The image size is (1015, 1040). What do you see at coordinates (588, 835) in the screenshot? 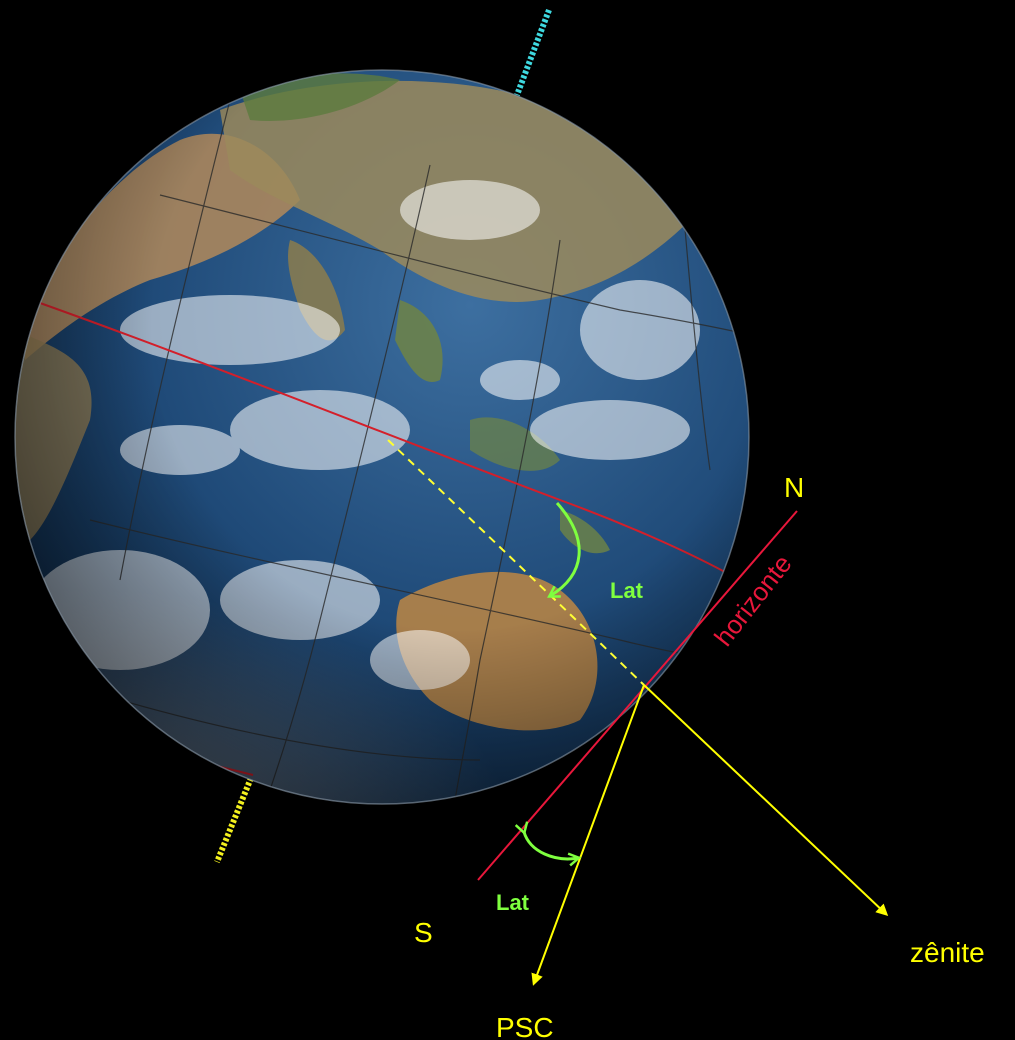
I see `arrow-psc-icon` at bounding box center [588, 835].